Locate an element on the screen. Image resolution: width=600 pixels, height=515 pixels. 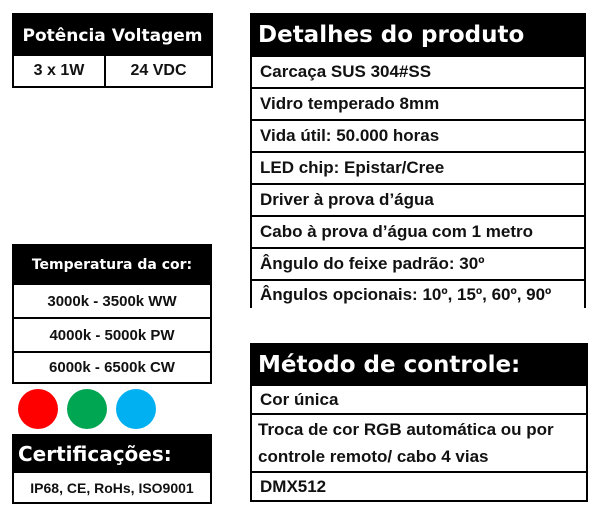
rgb-mix-icon is located at coordinates (187, 410).